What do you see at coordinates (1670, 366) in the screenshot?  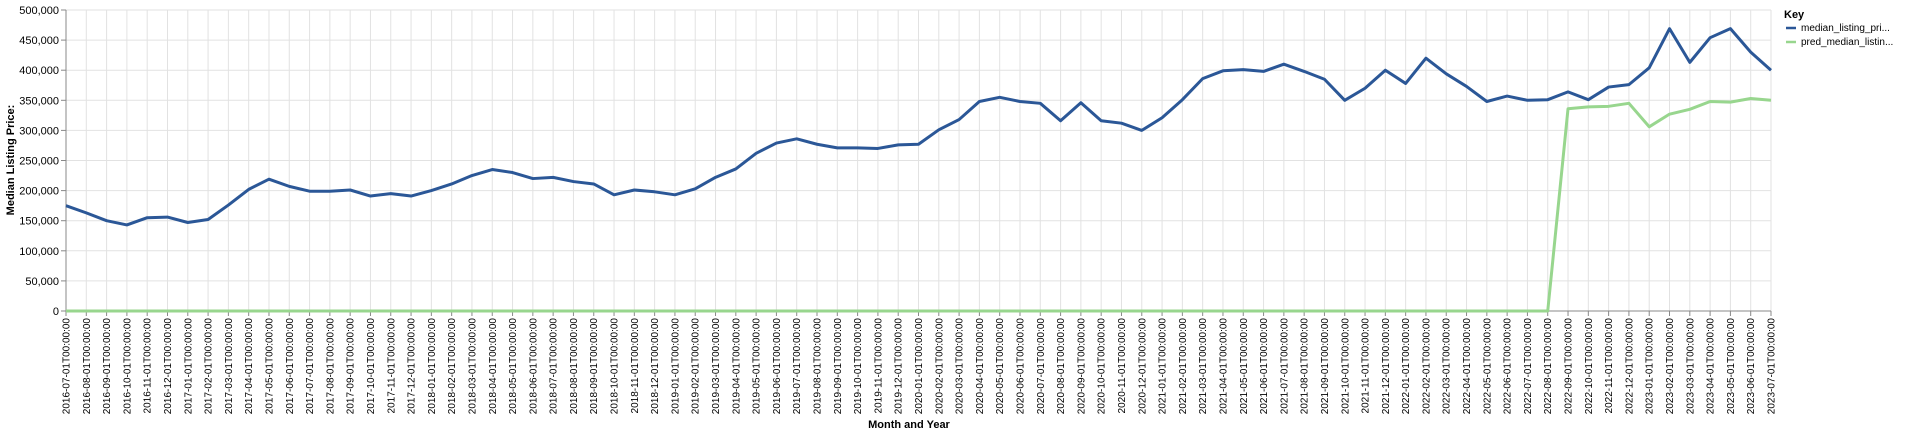 I see `x-tick-label: 2023-02-01T00:00:00` at bounding box center [1670, 366].